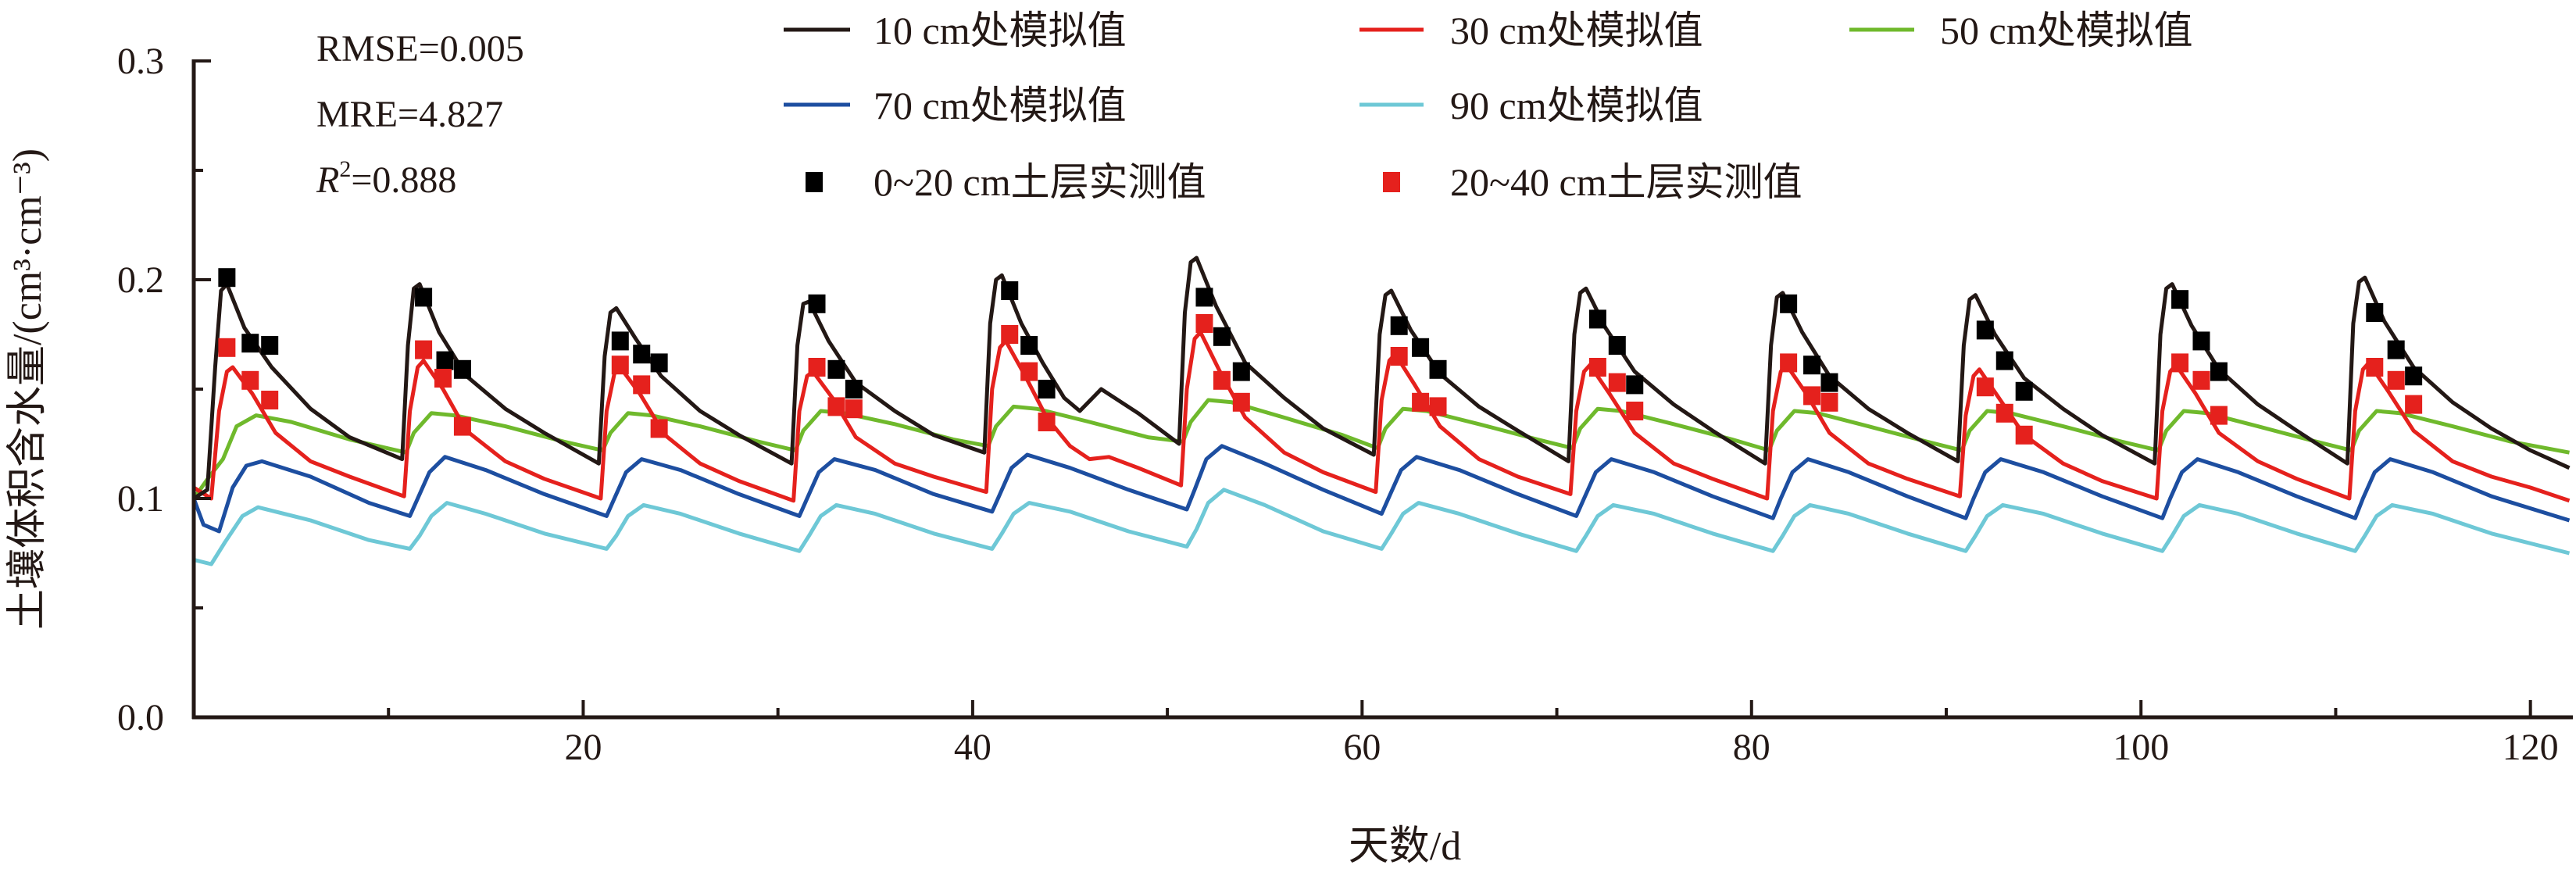  What do you see at coordinates (140, 62) in the screenshot?
I see `y-tick-label: 0.3` at bounding box center [140, 62].